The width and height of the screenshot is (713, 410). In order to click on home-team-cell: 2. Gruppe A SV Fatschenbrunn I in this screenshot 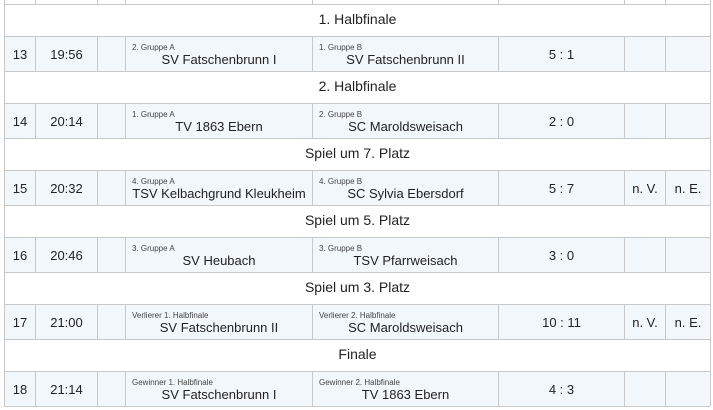, I will do `click(219, 54)`.